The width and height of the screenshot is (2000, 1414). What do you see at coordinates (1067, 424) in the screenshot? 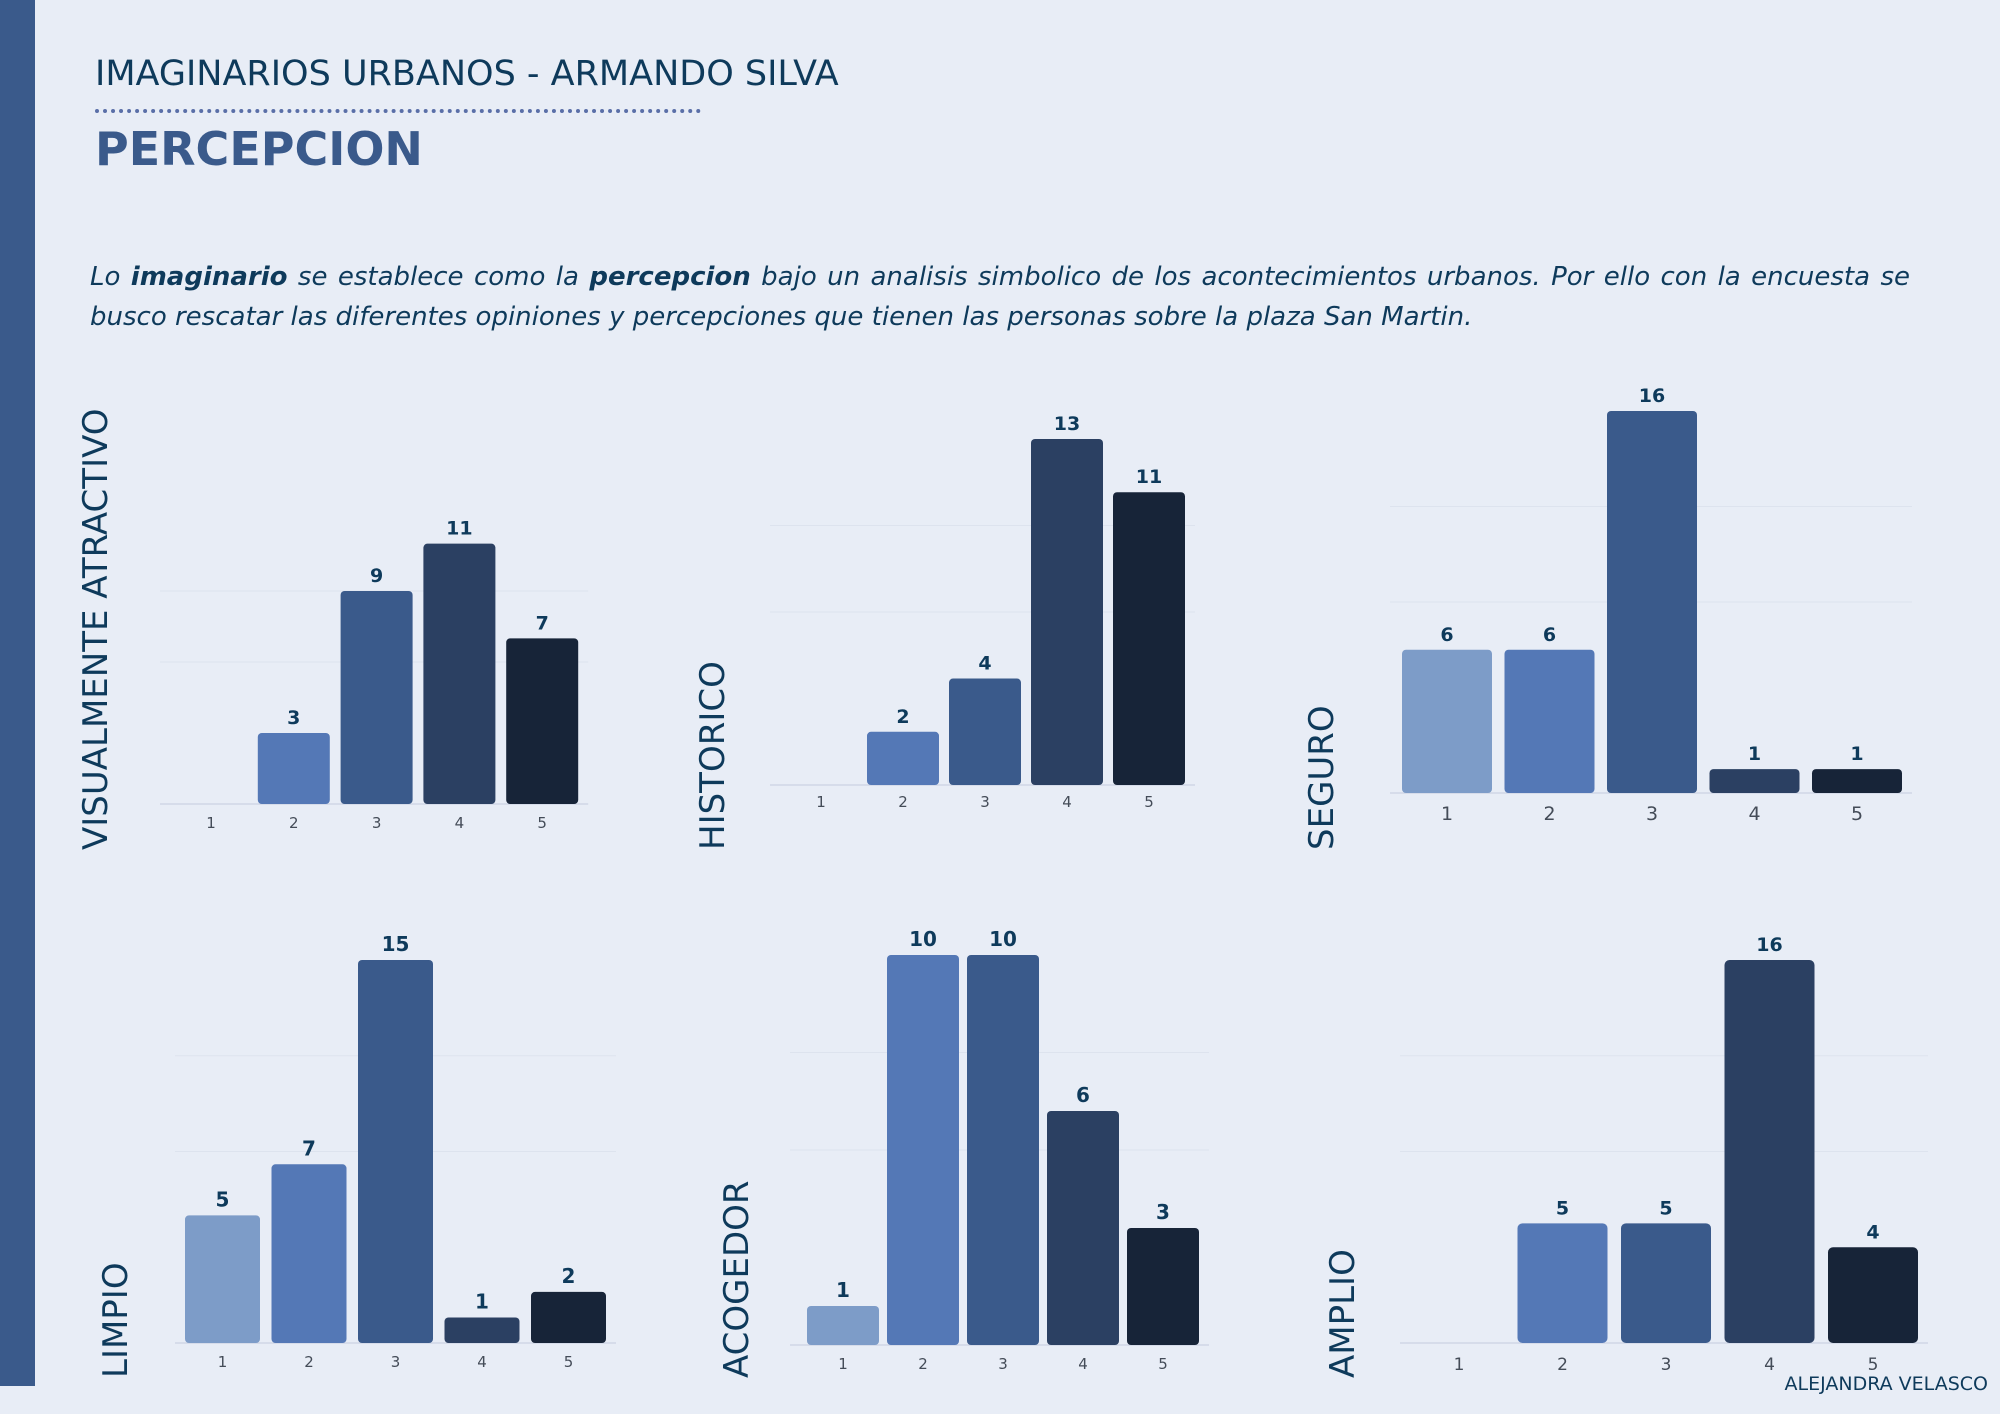
I see `data-label: 13` at bounding box center [1067, 424].